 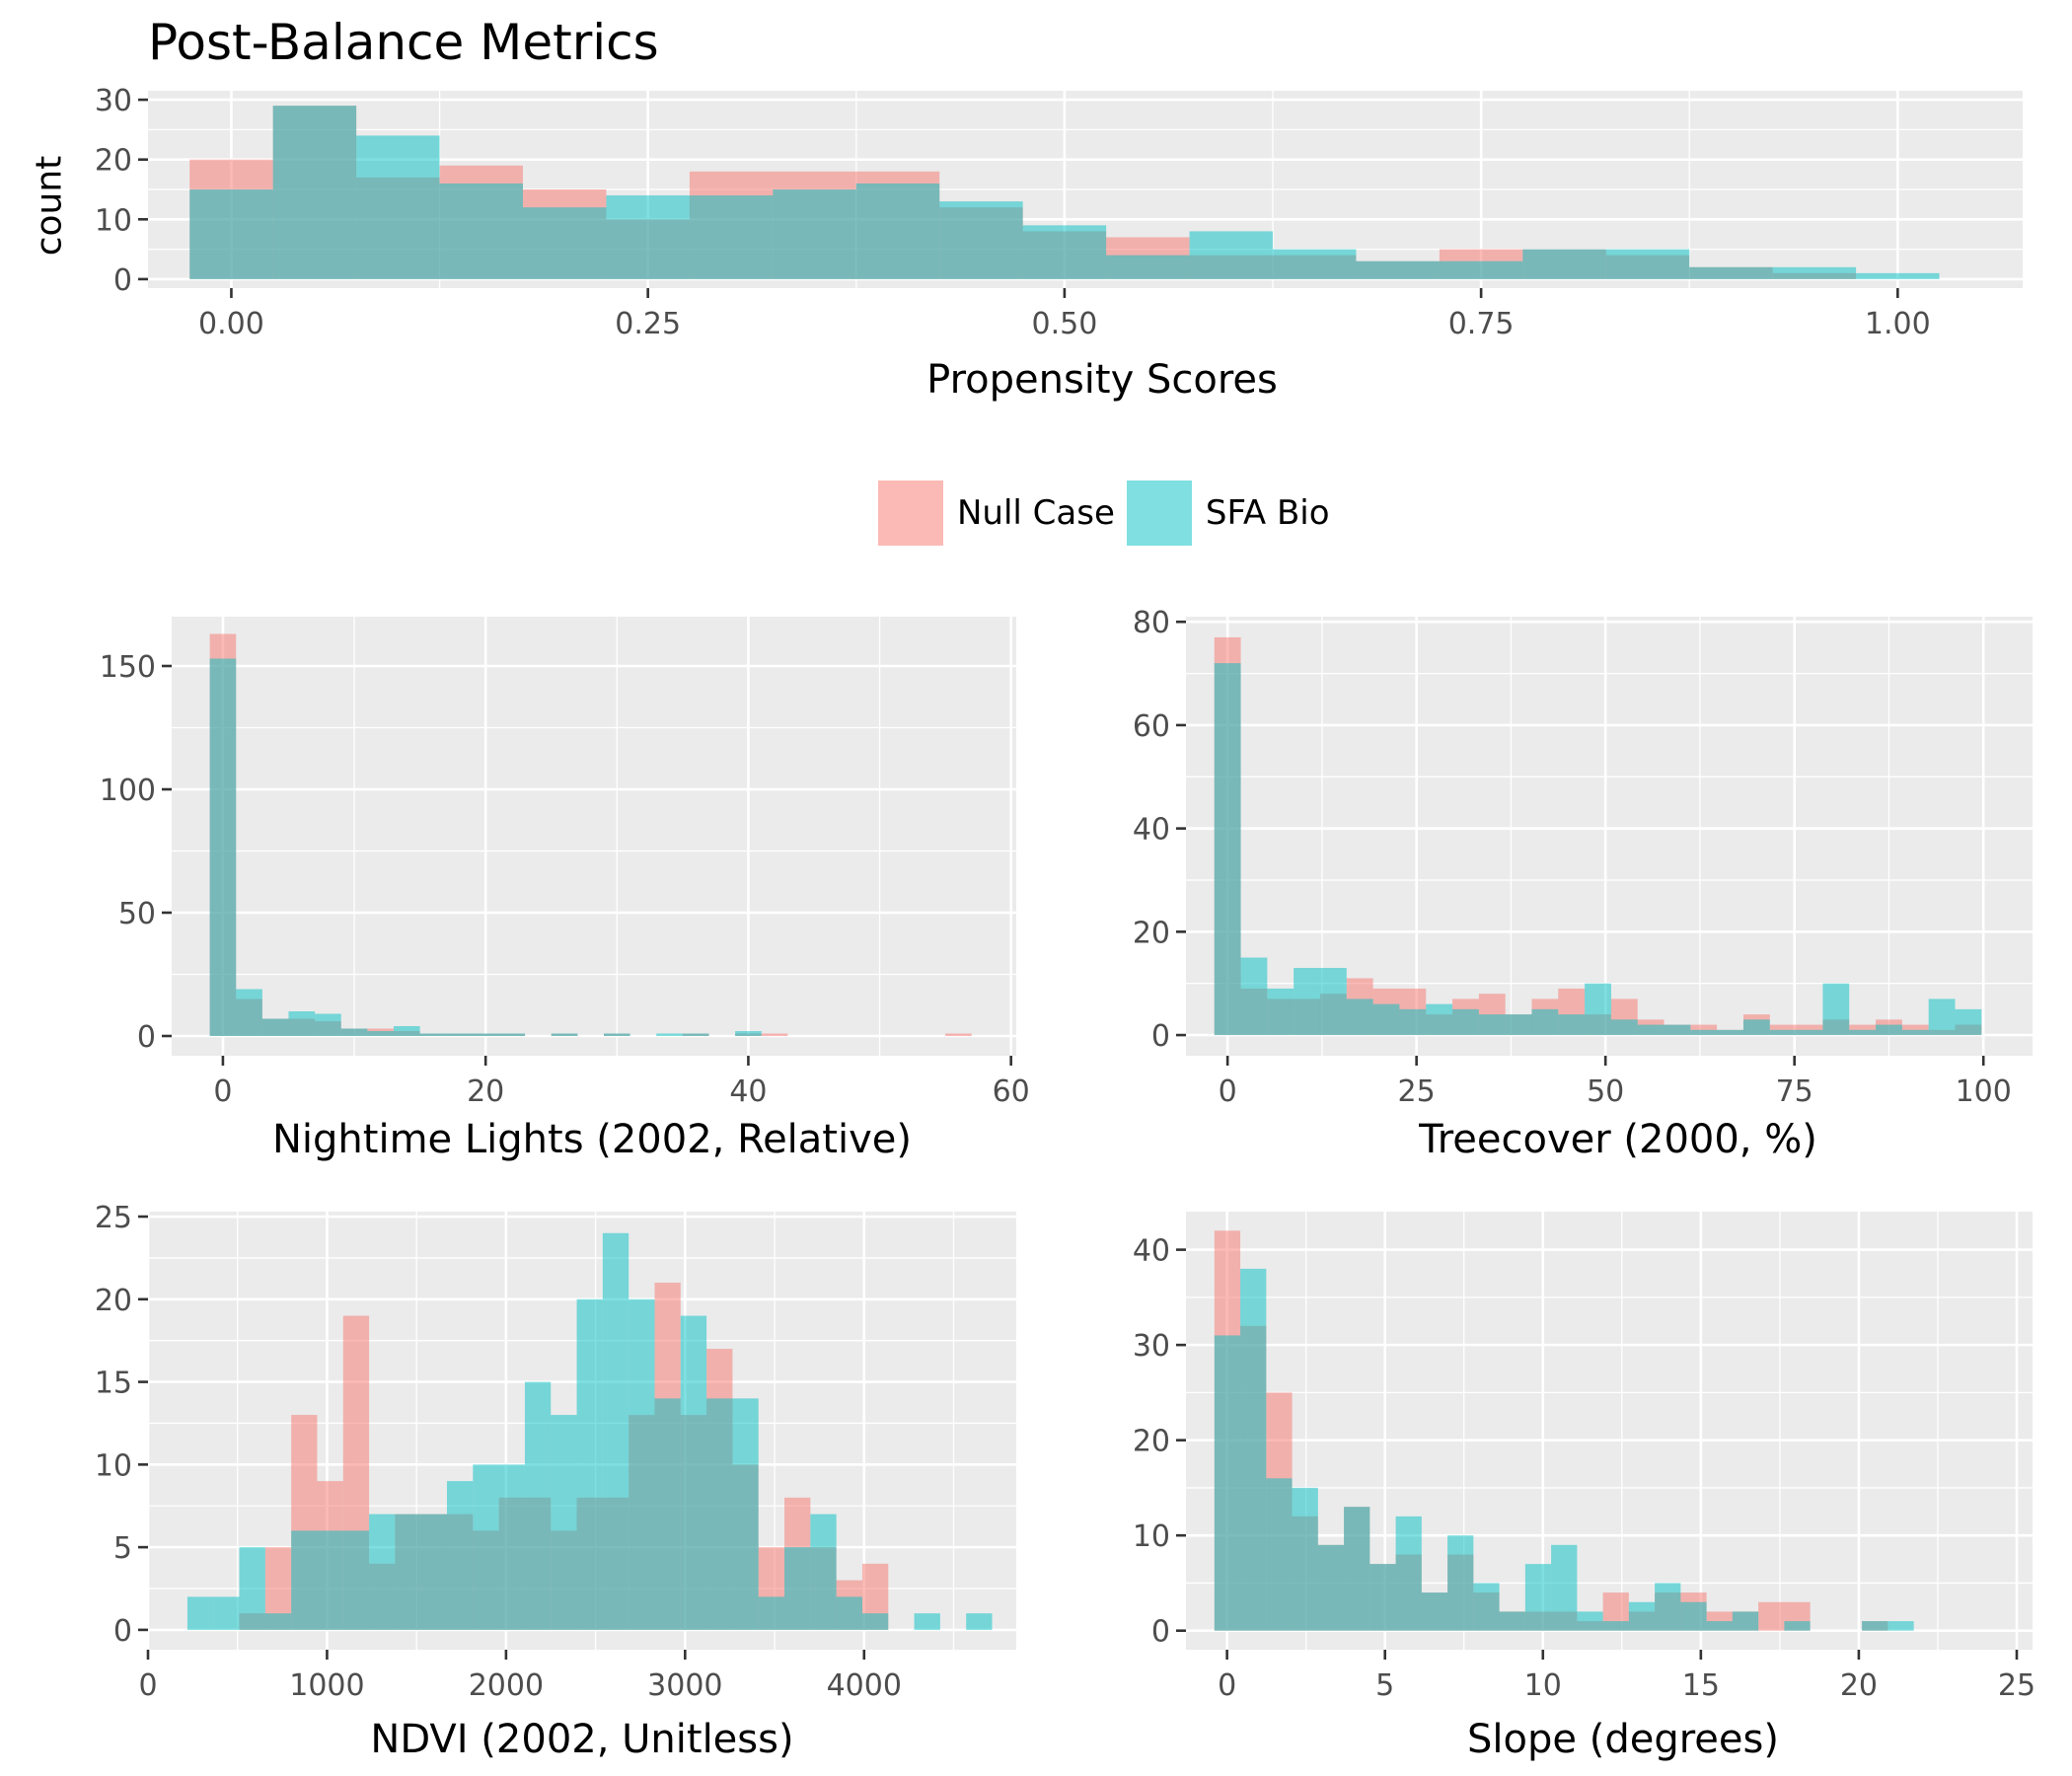 I want to click on legend: Null Case SFA Bio, so click(x=1110, y=514).